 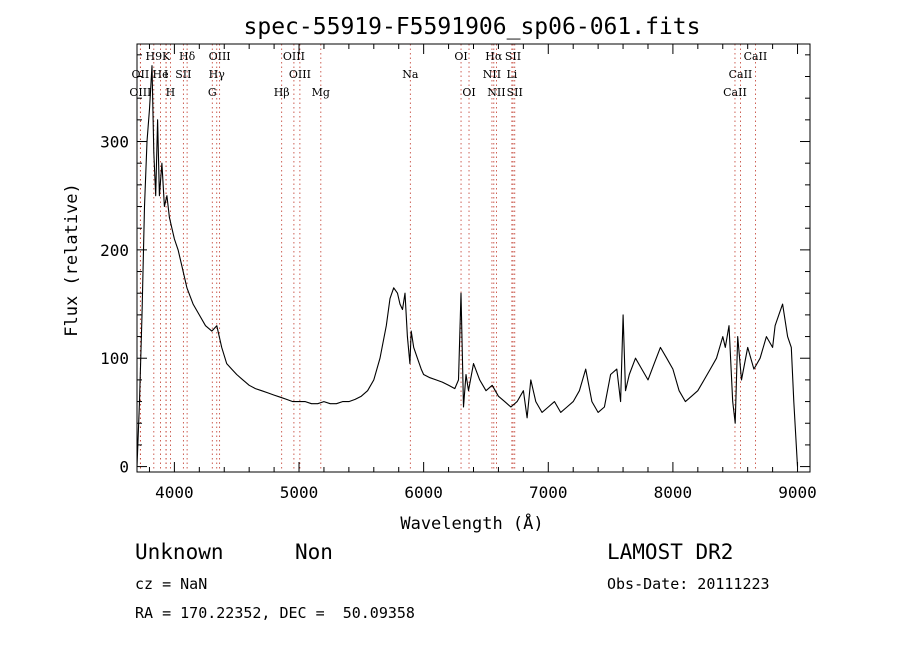 I want to click on spectral-line-label: OII, so click(x=141, y=74).